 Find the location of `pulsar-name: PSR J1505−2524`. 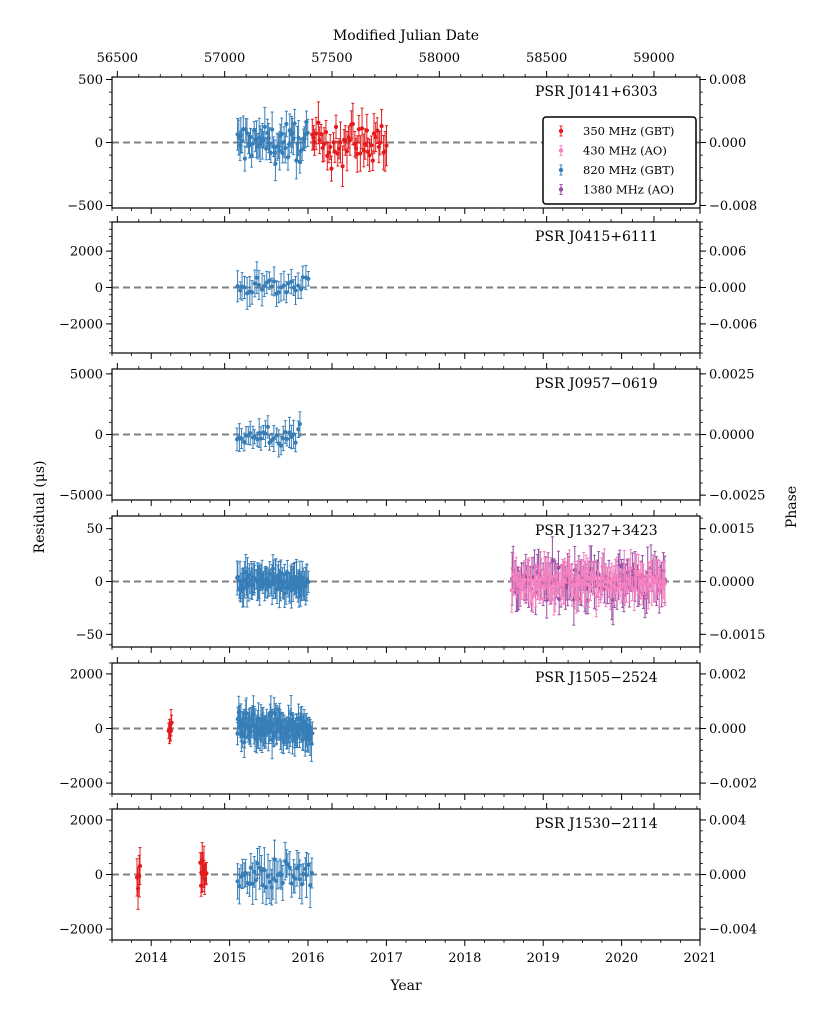

pulsar-name: PSR J1505−2524 is located at coordinates (596, 678).